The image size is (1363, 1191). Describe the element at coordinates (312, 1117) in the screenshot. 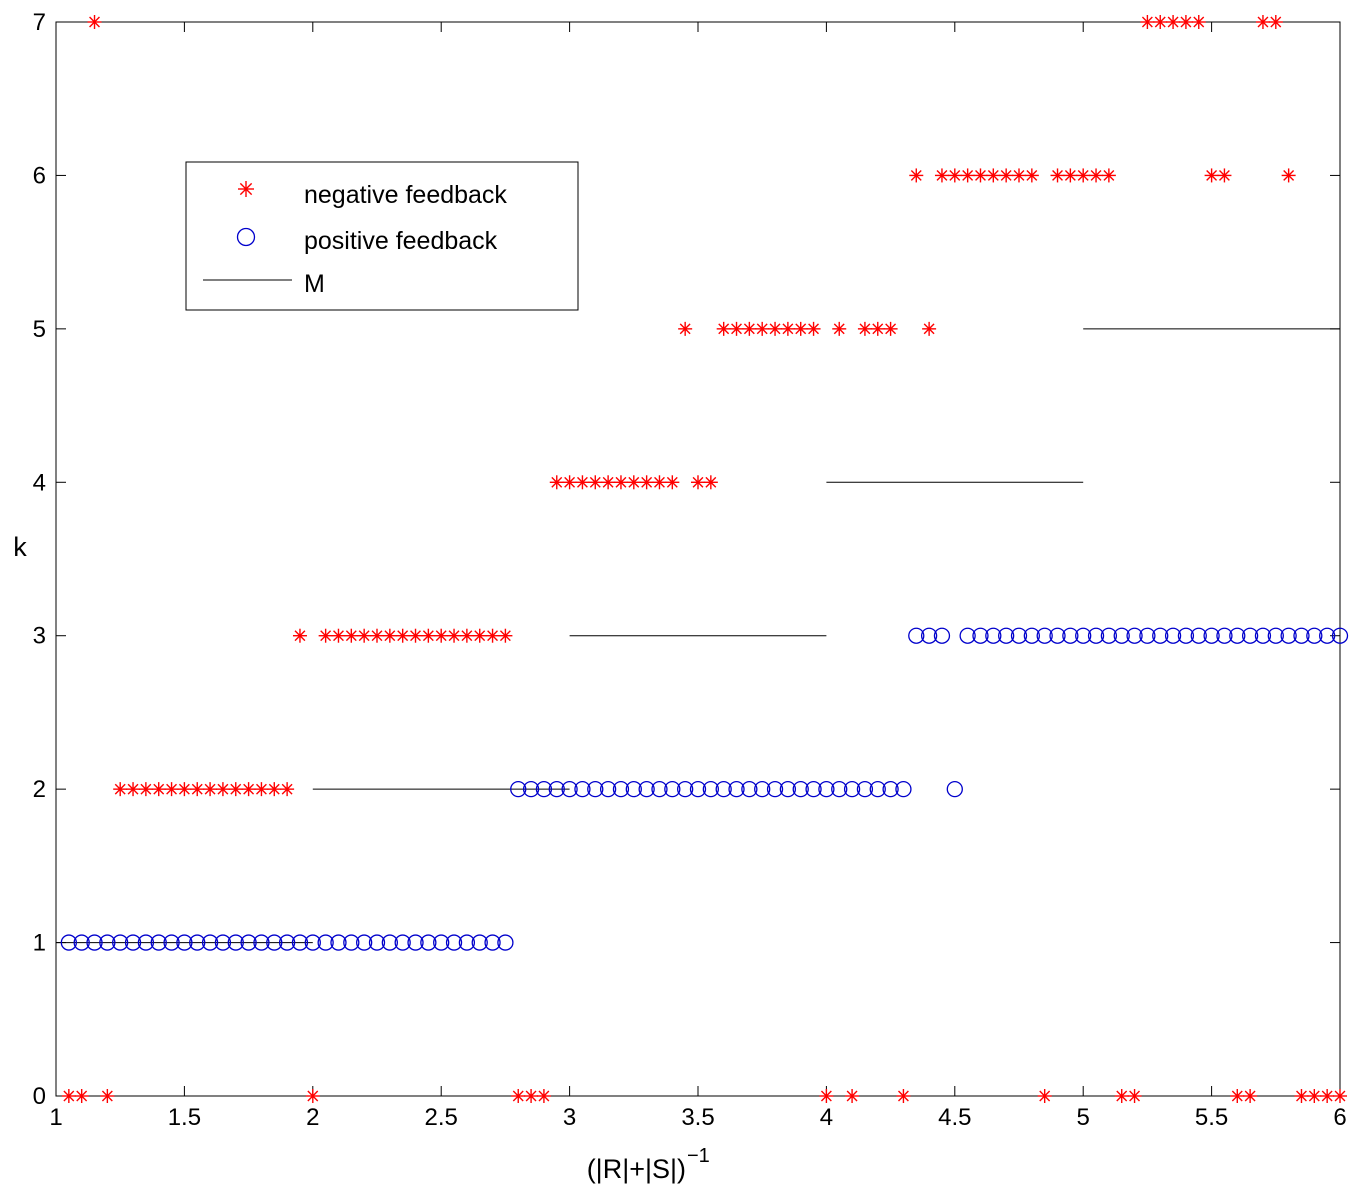

I see `x-tick-label: 2` at that location.